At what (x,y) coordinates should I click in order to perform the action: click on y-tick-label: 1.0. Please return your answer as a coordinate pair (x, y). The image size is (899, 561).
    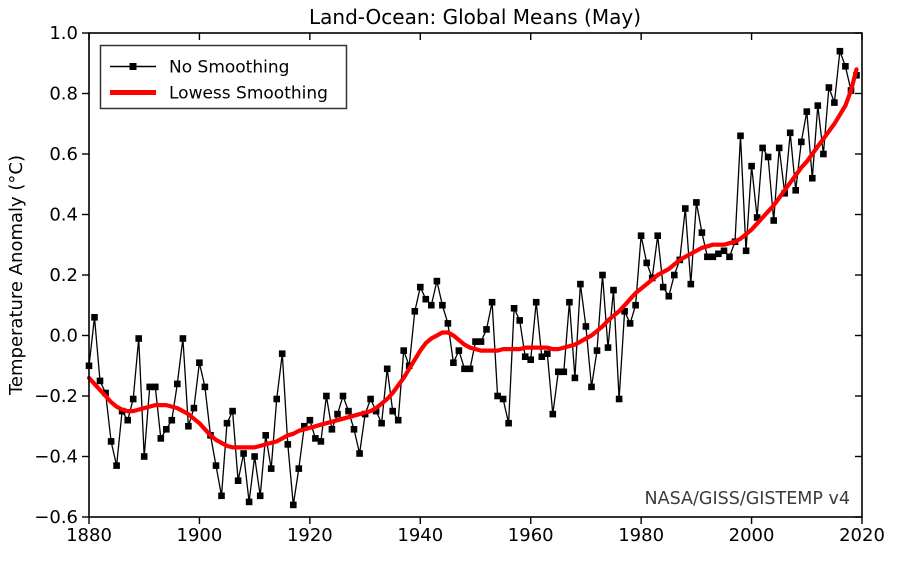
    Looking at the image, I should click on (63, 33).